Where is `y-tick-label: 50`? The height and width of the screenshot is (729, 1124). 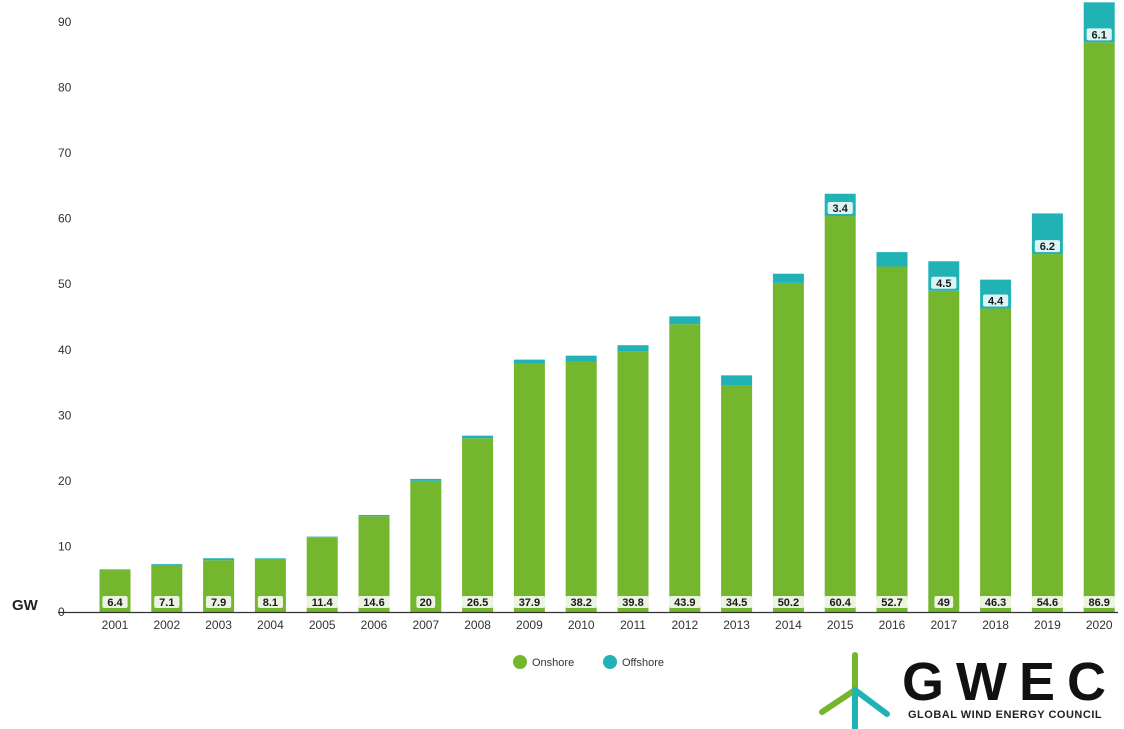
y-tick-label: 50 is located at coordinates (65, 284).